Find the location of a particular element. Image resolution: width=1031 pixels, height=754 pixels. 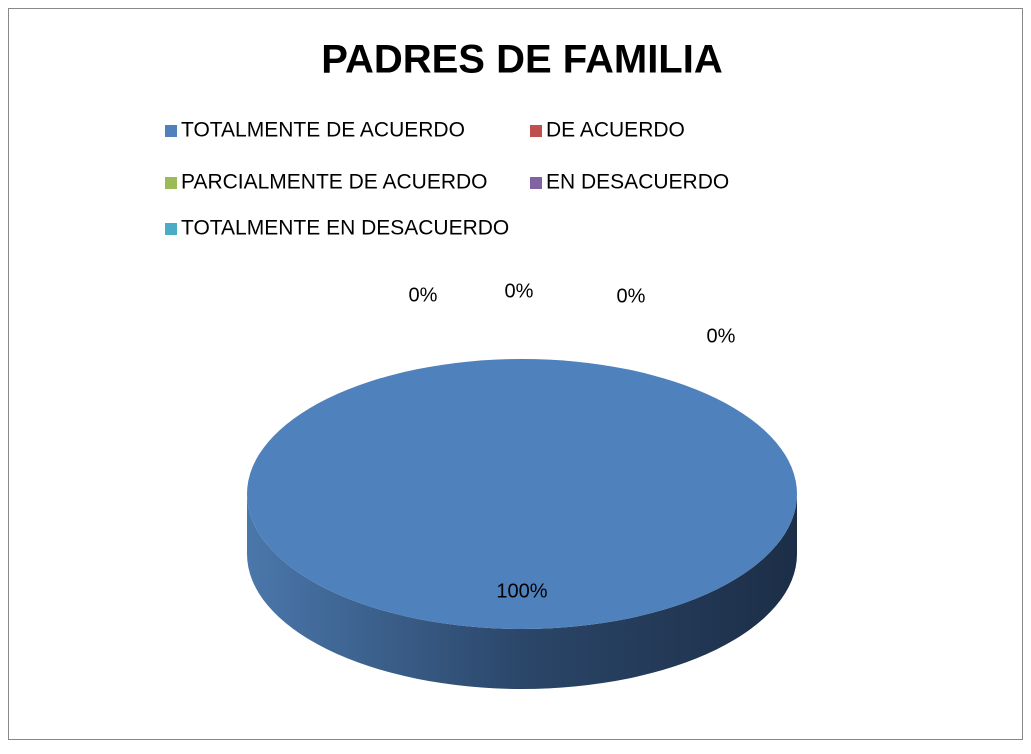

pie-side is located at coordinates (522, 591).